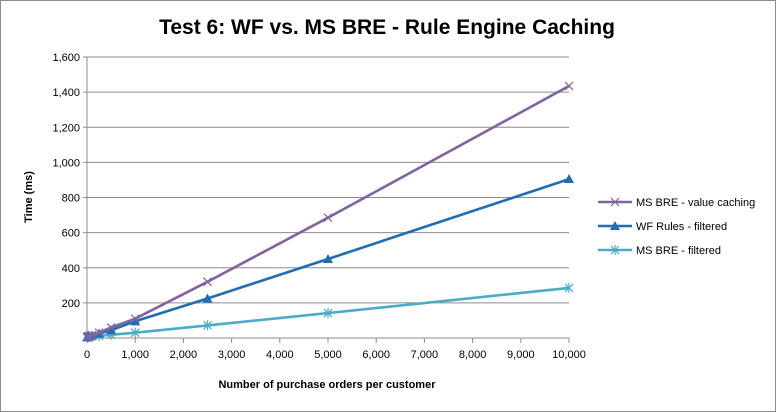  What do you see at coordinates (280, 355) in the screenshot?
I see `x-tick-label: 4,000` at bounding box center [280, 355].